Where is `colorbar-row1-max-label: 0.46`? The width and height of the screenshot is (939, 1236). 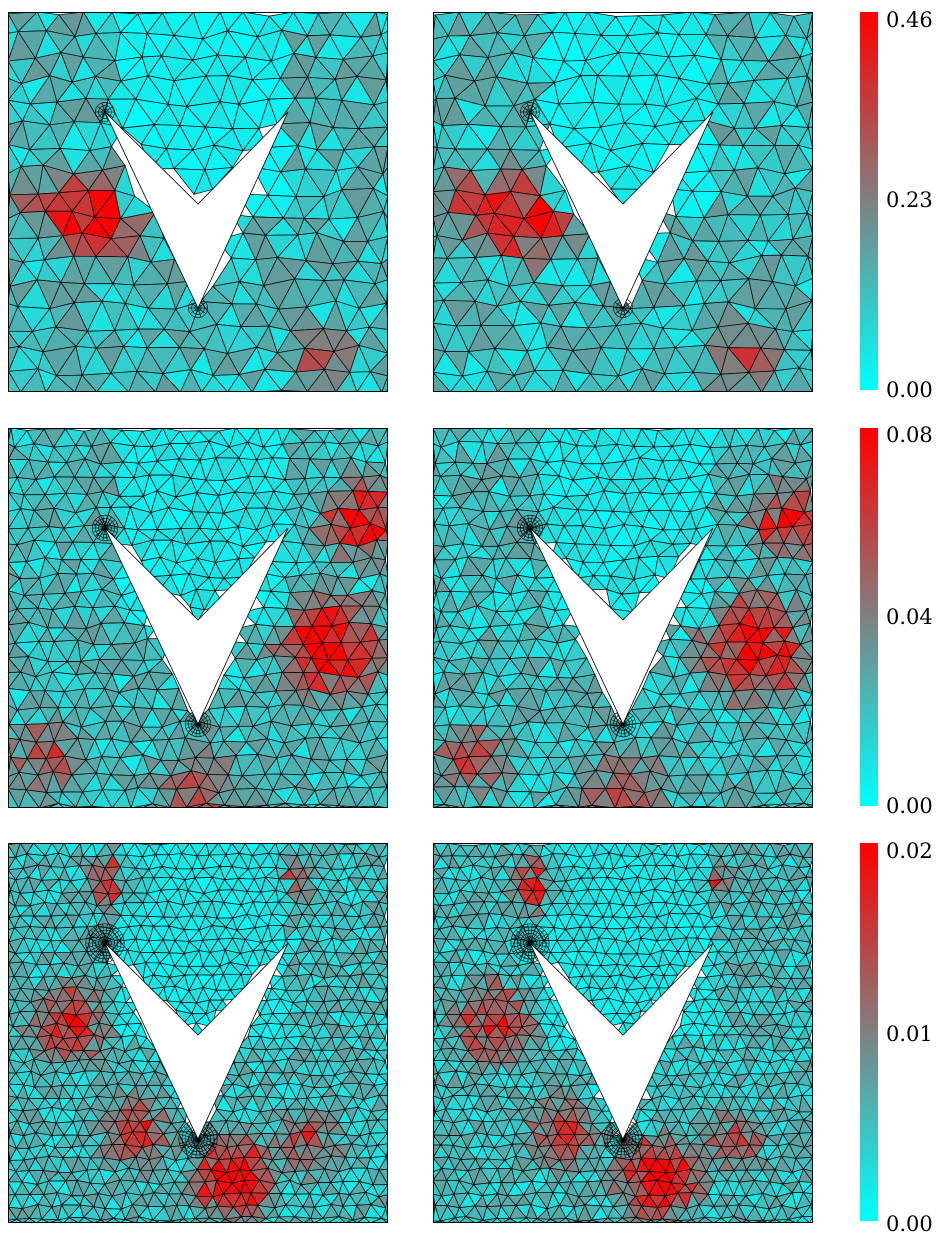
colorbar-row1-max-label: 0.46 is located at coordinates (909, 20).